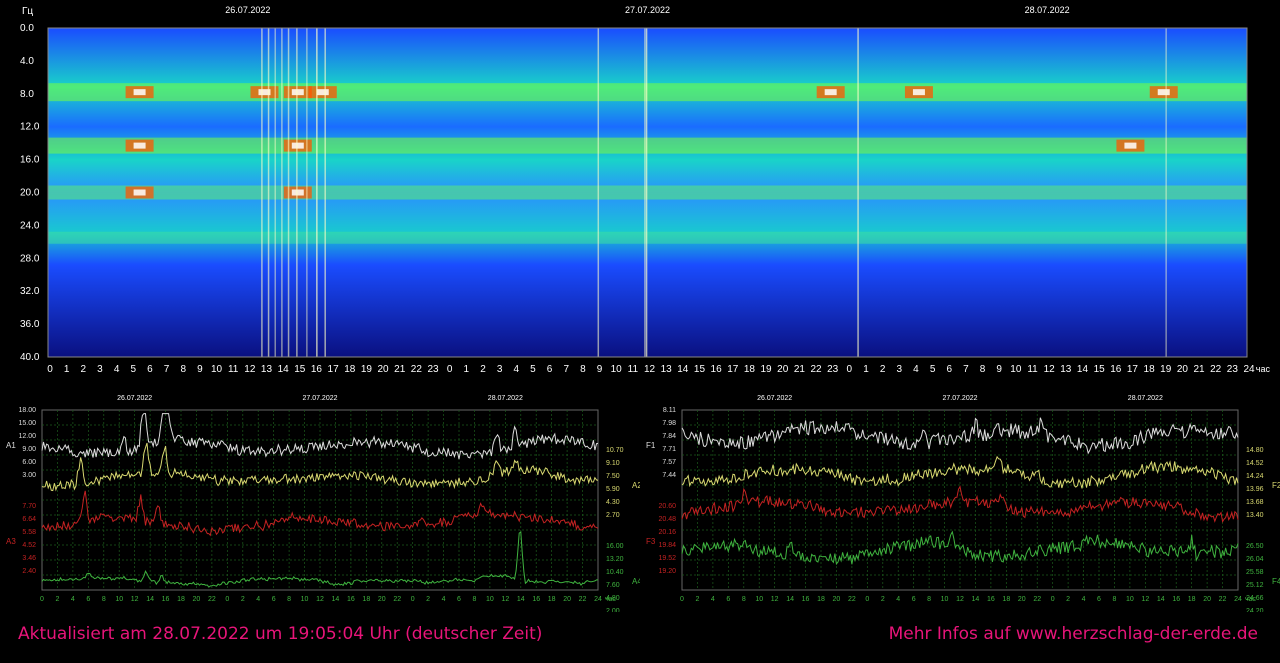 The height and width of the screenshot is (663, 1280). I want to click on y-tick-label: 32.0, so click(30, 291).